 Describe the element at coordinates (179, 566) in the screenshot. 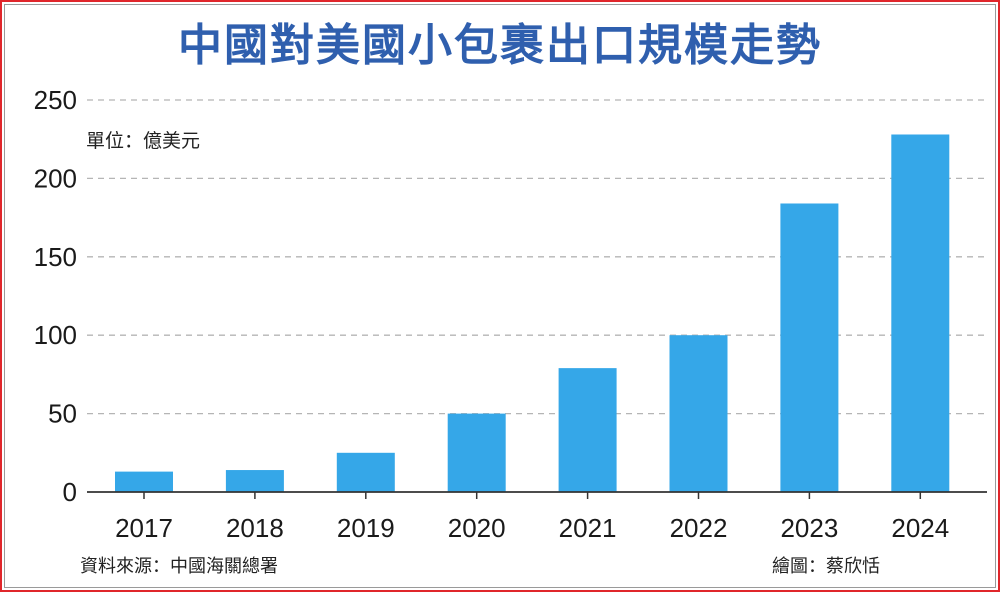

I see `source-note: 資料來源：中國海關總署` at that location.